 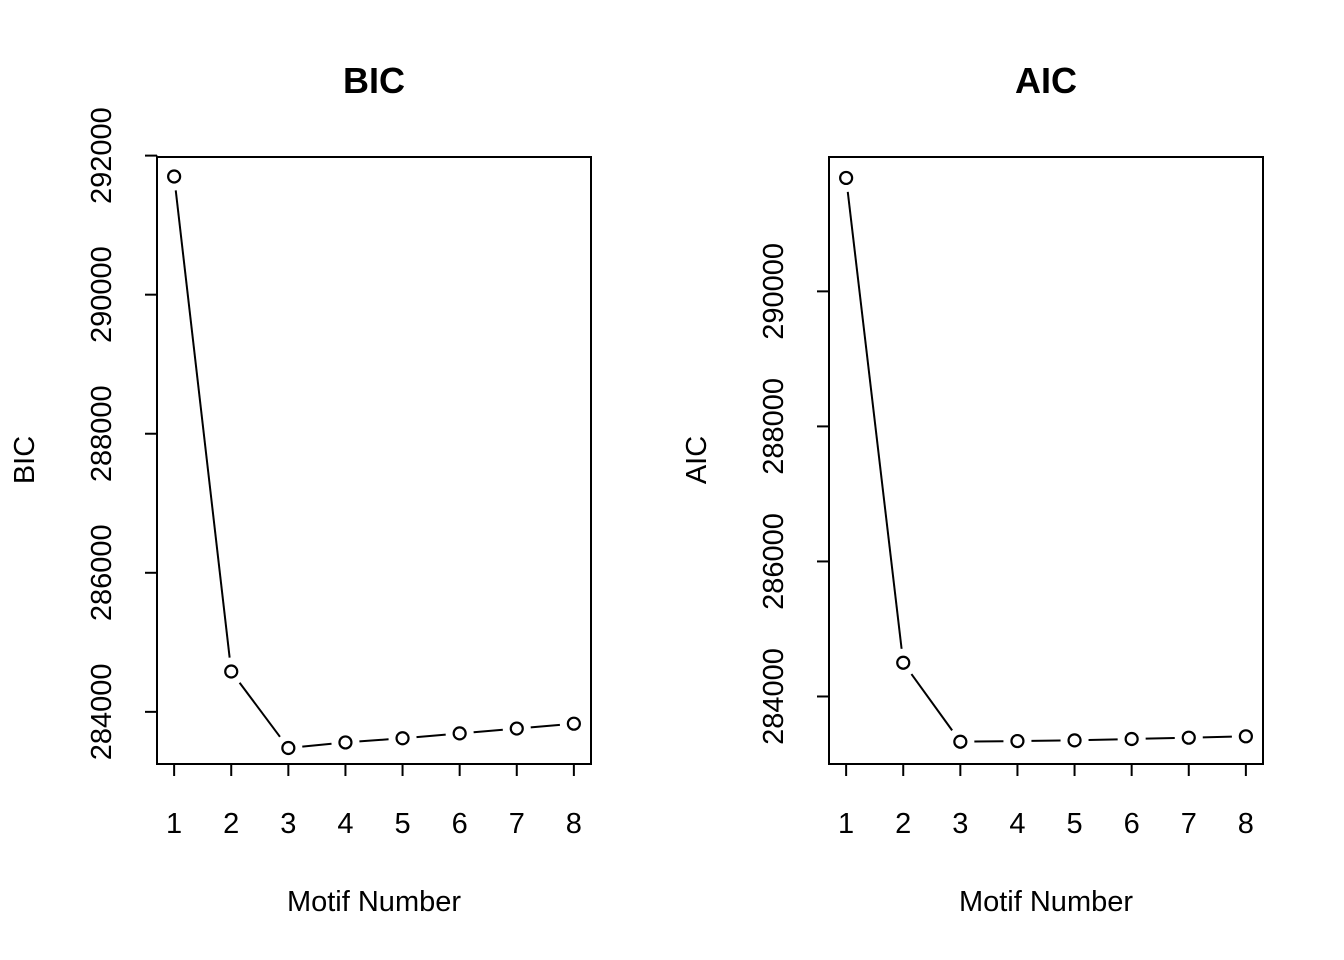 What do you see at coordinates (774, 561) in the screenshot?
I see `aic-y-tick-label: 286000` at bounding box center [774, 561].